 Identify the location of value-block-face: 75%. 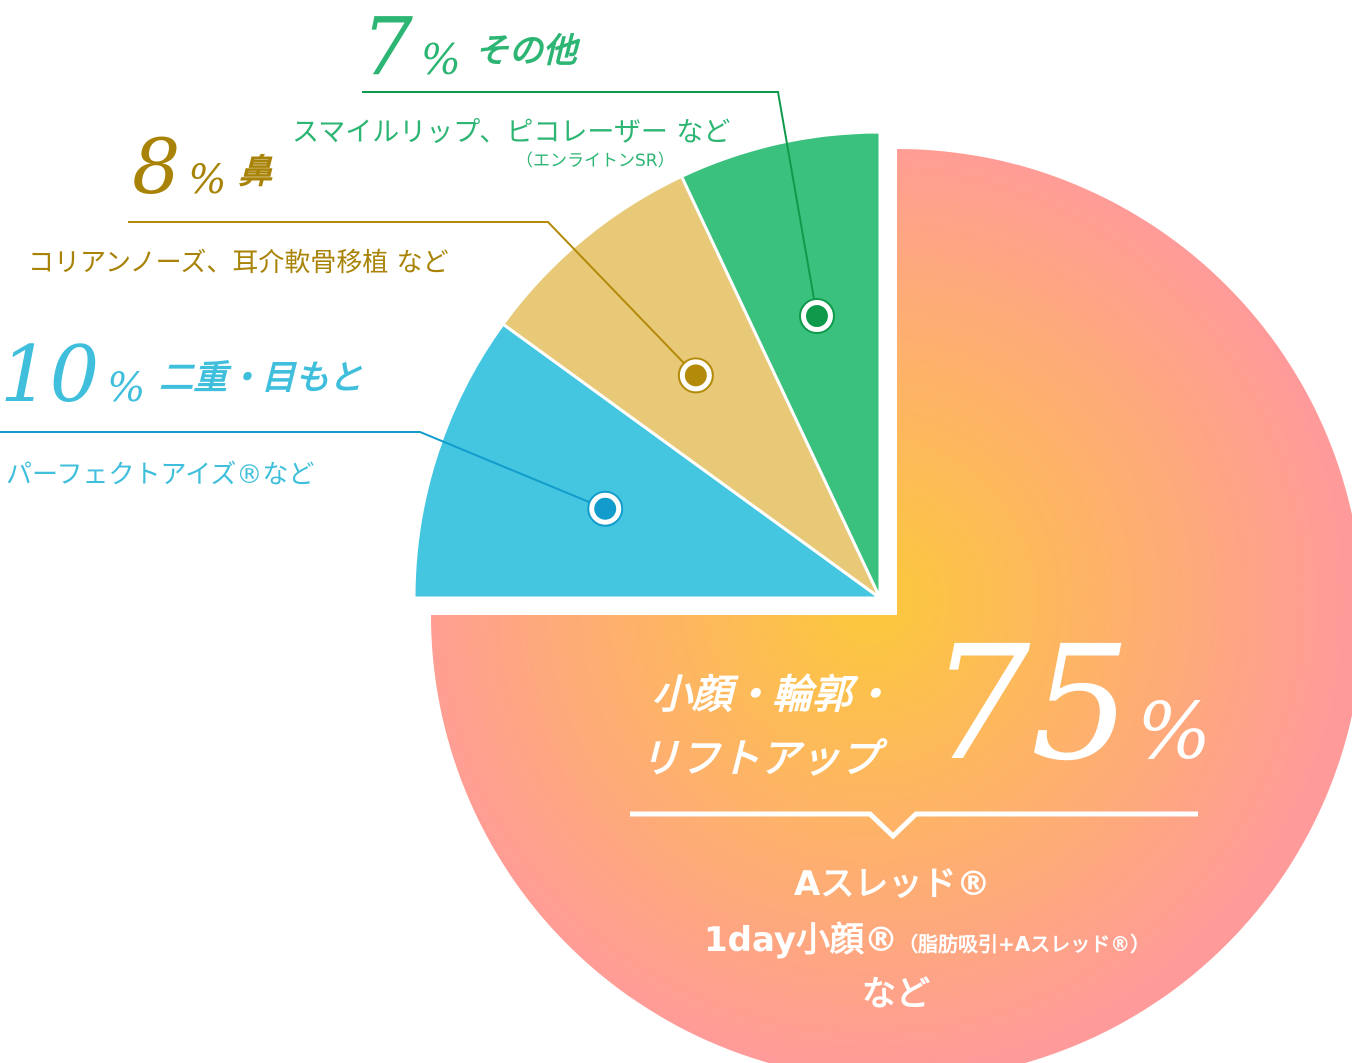
(1070, 704).